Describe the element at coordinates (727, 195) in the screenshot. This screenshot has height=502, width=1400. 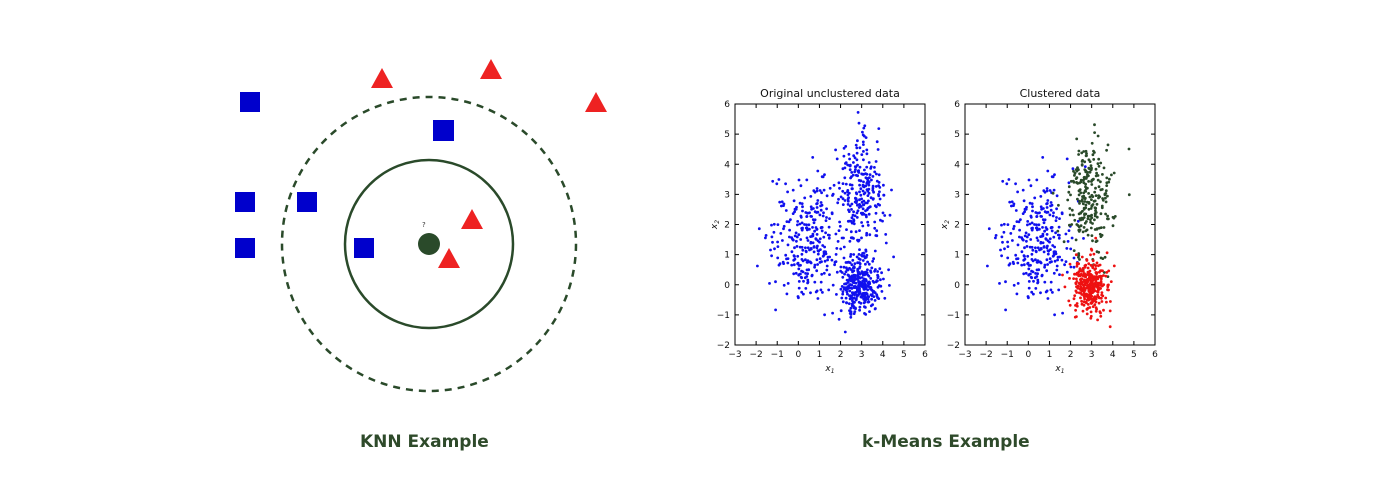
I see `y-tick-label: 3` at that location.